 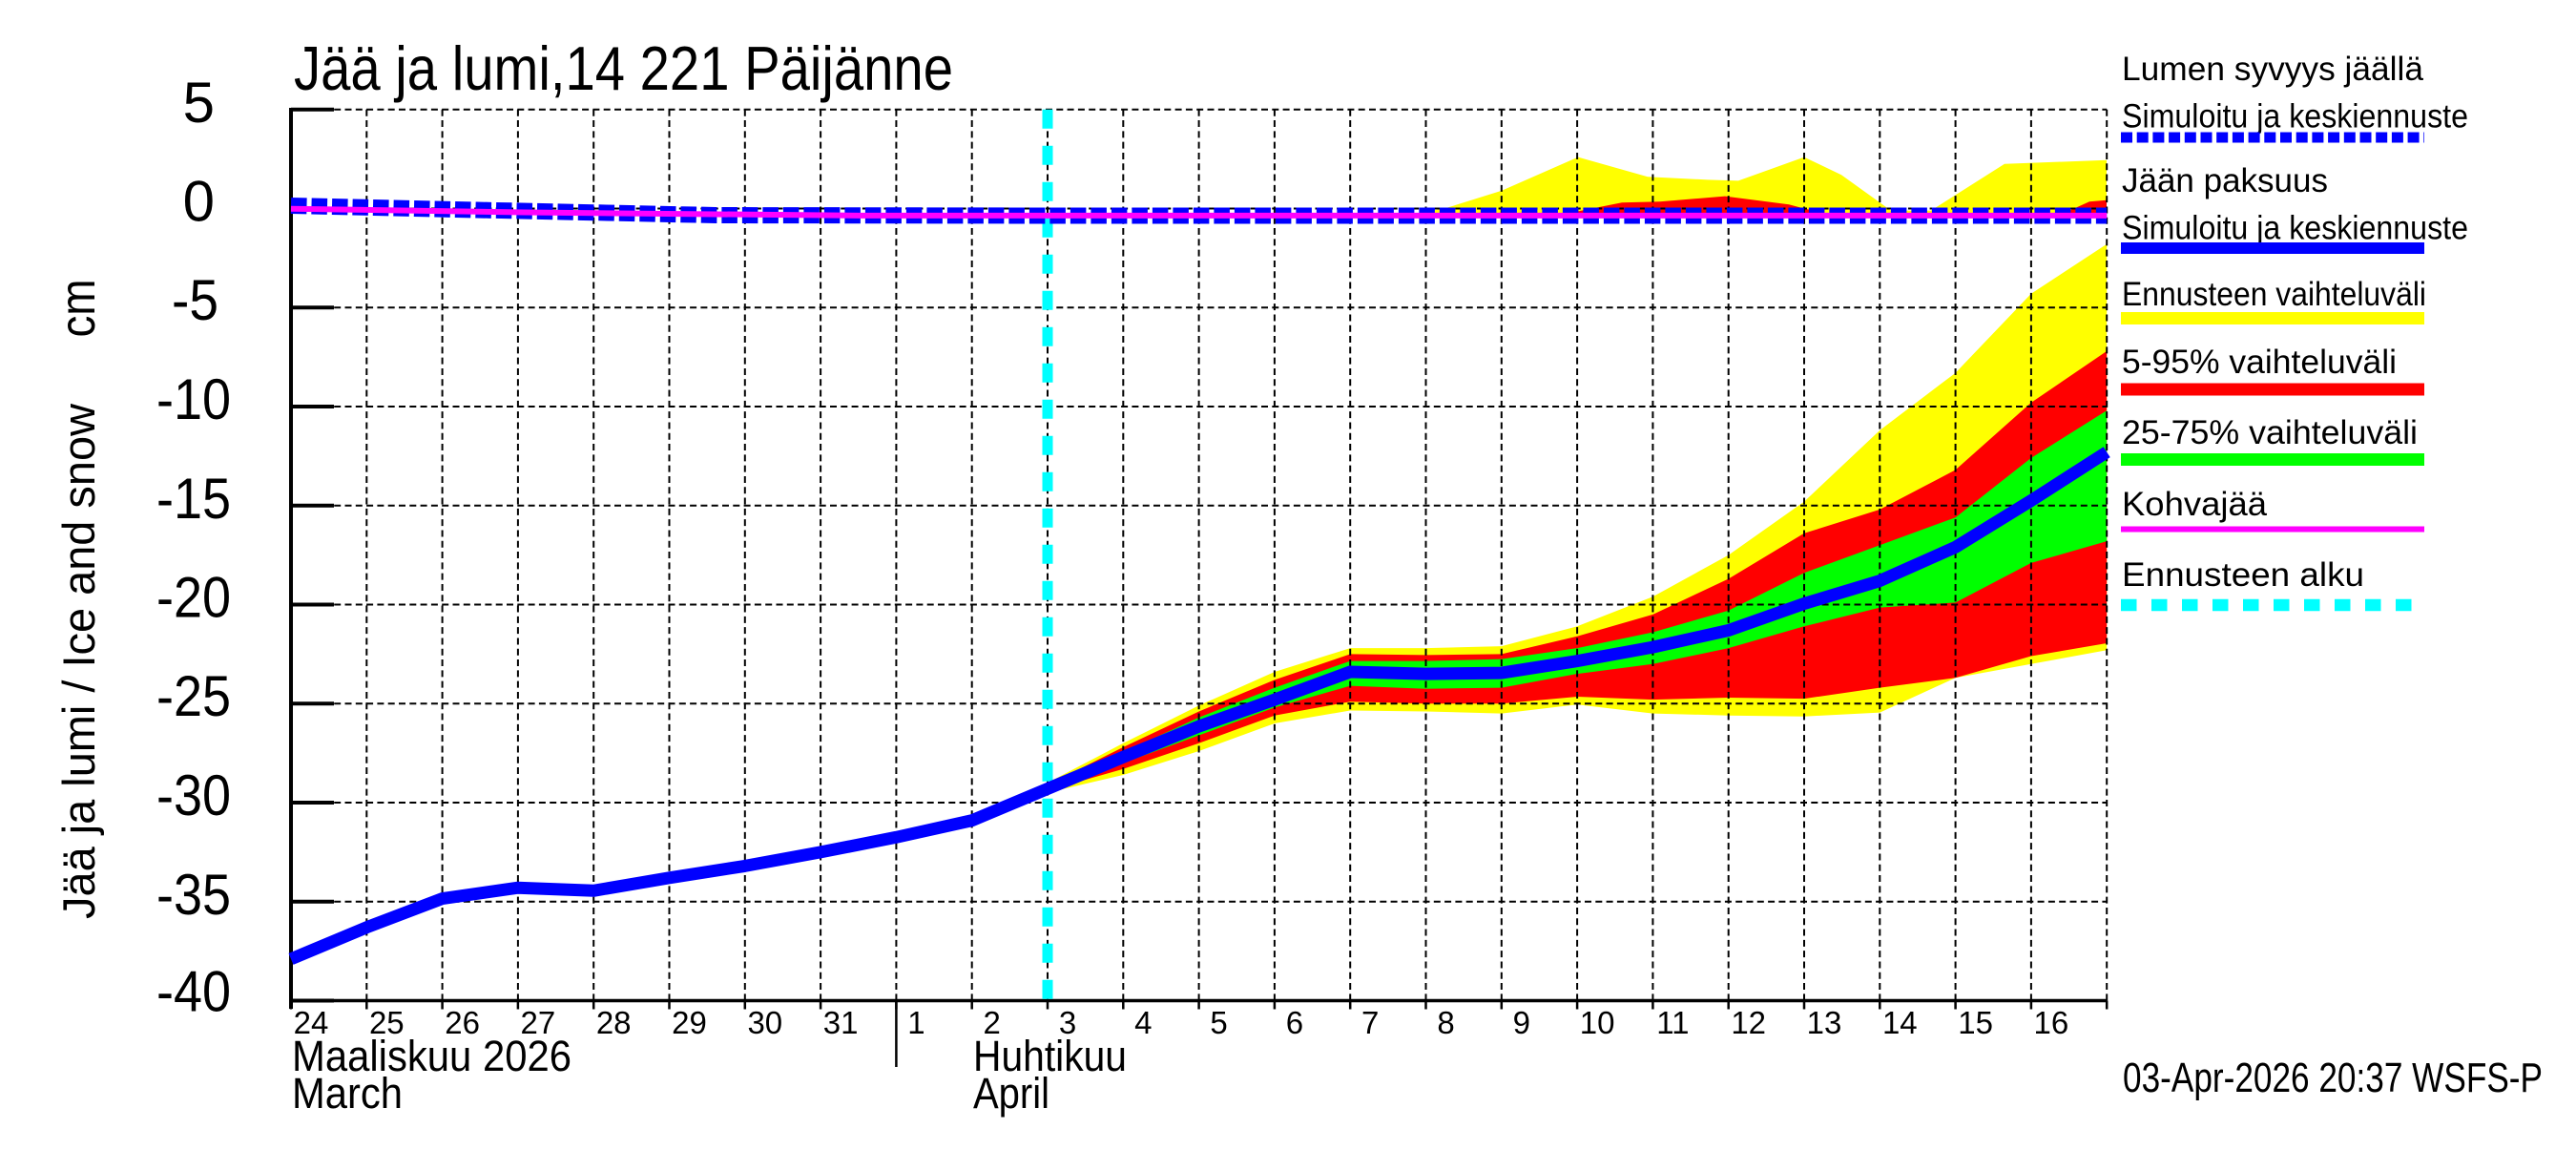 I want to click on svg-text: Ennusteen vaihteluväli, so click(x=2274, y=294).